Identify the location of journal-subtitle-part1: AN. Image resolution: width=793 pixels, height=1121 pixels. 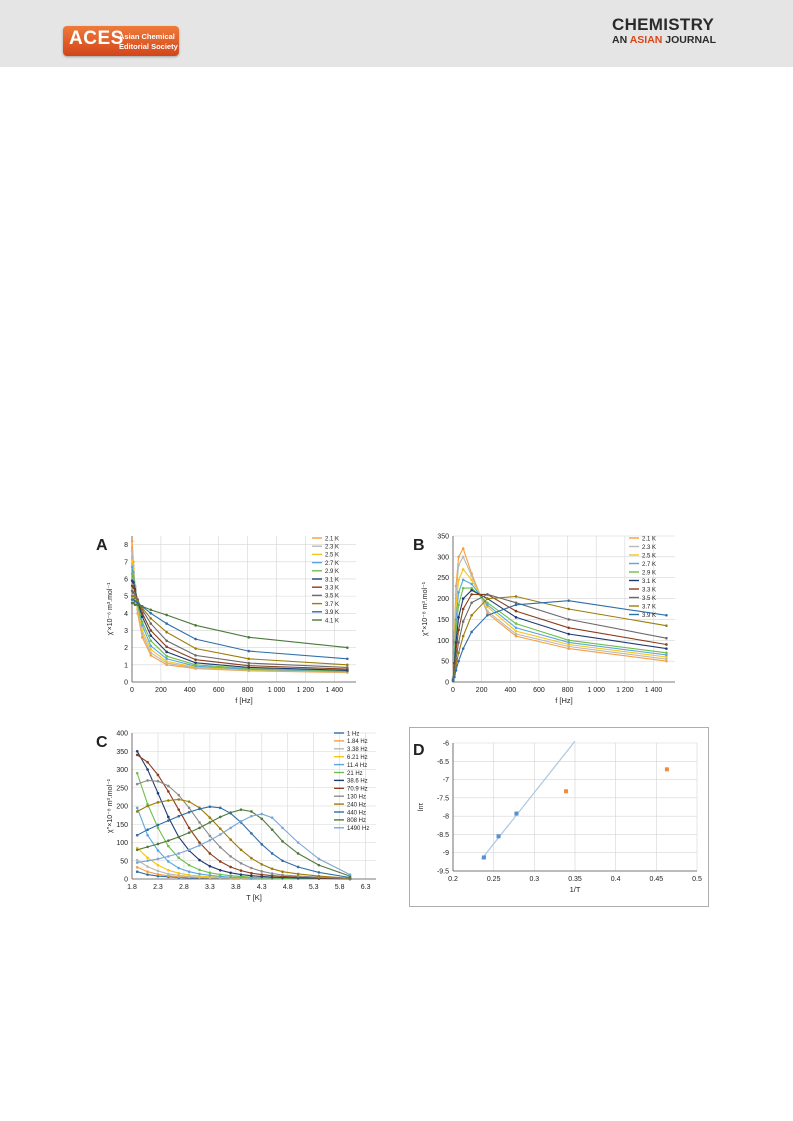
(621, 40).